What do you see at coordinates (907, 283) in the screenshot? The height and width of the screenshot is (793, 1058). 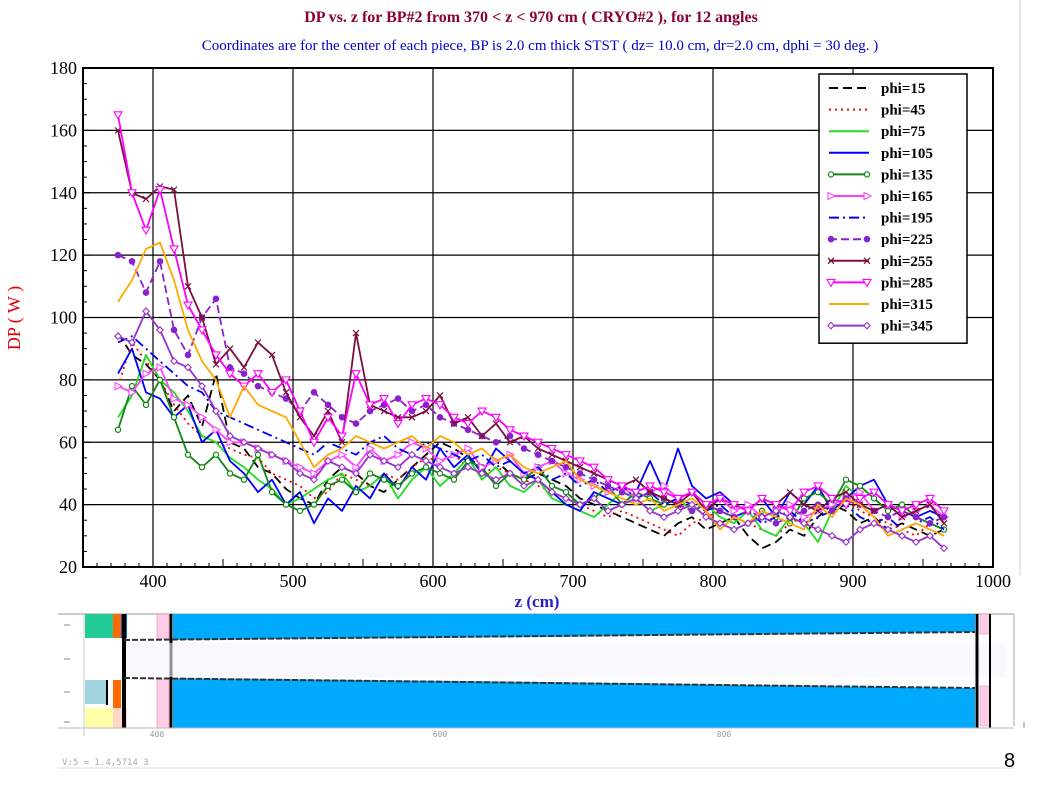 I see `legend-label: phi=285` at bounding box center [907, 283].